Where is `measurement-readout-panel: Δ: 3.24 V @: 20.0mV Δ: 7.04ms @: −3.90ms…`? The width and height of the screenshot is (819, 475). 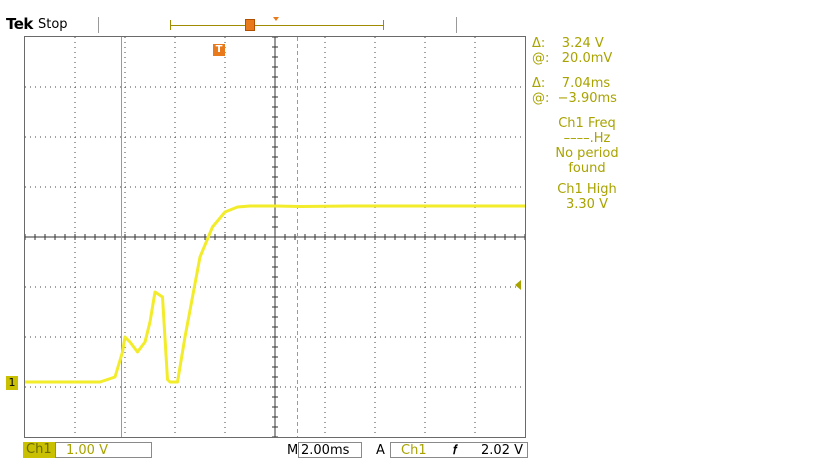
measurement-readout-panel: Δ: 3.24 V @: 20.0mV Δ: 7.04ms @: −3.90ms… is located at coordinates (592, 124).